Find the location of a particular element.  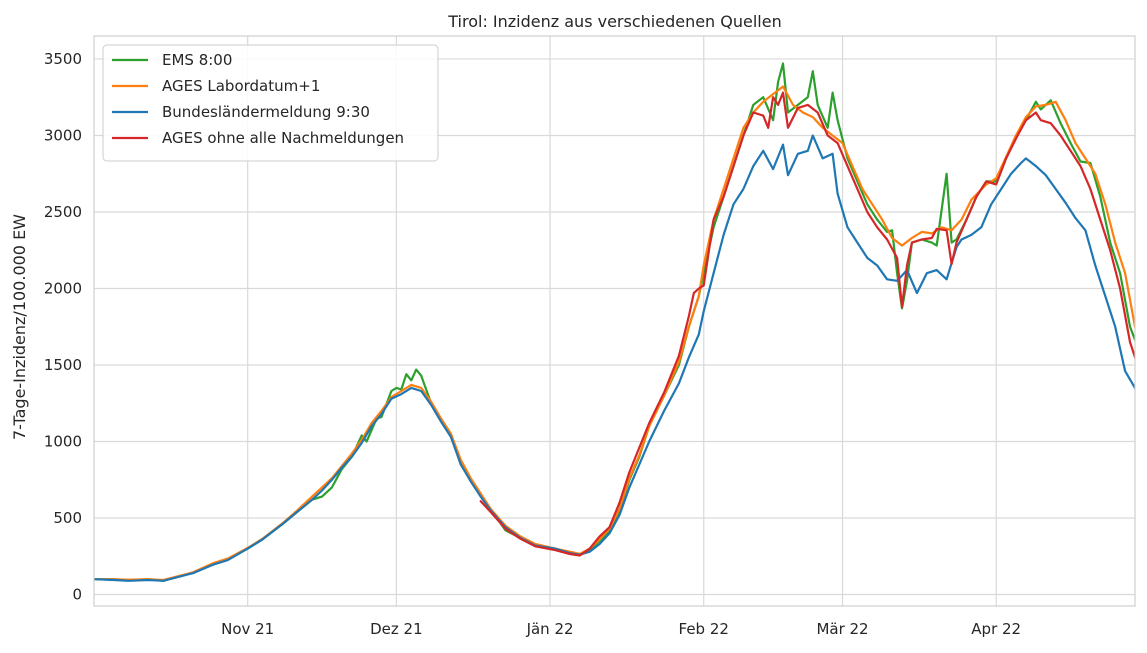

legend-label: AGES ohne alle Nachmeldungen is located at coordinates (283, 138).